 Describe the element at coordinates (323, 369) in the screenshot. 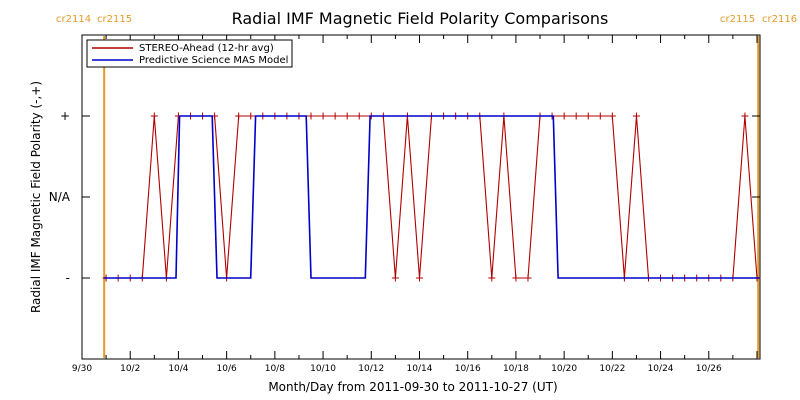

I see `x-tick-label: 10/10` at that location.